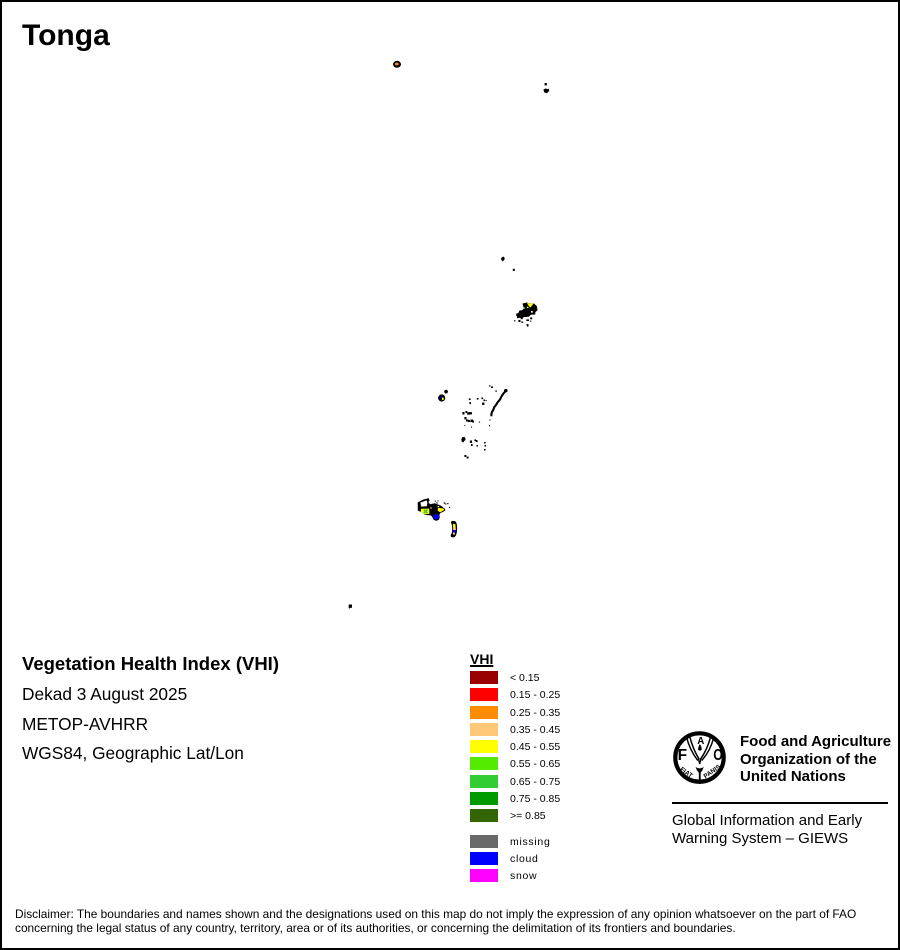  I want to click on svg-text: F, so click(681, 755).